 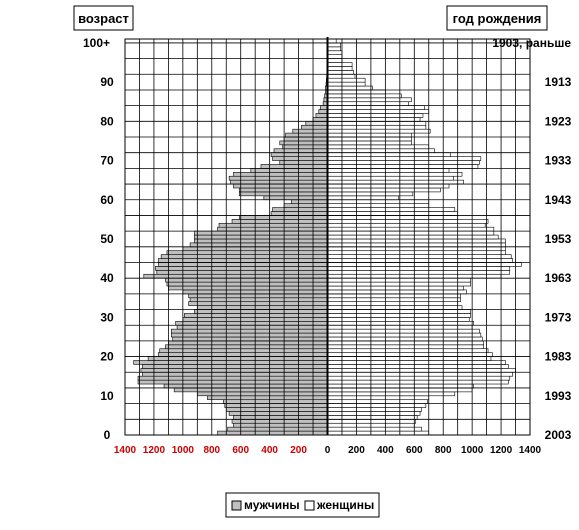 What do you see at coordinates (558, 396) in the screenshot?
I see `birth-year-tick-label: 1993` at bounding box center [558, 396].